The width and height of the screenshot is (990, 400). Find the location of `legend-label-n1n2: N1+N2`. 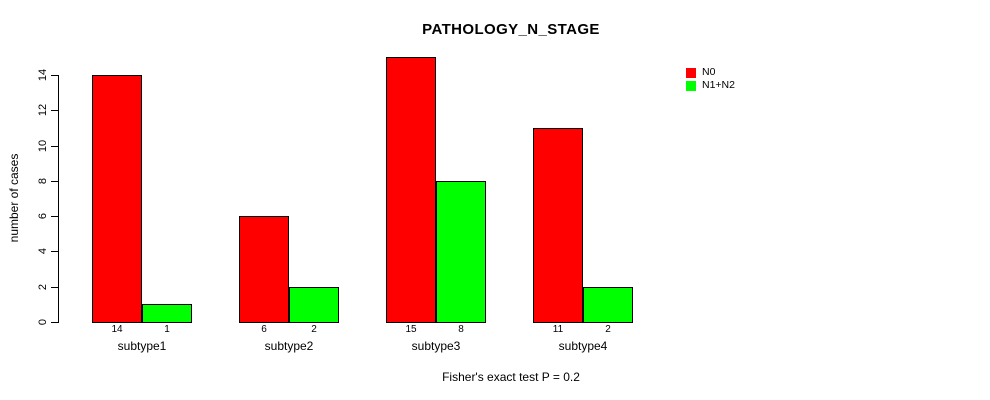

legend-label-n1n2: N1+N2 is located at coordinates (718, 85).